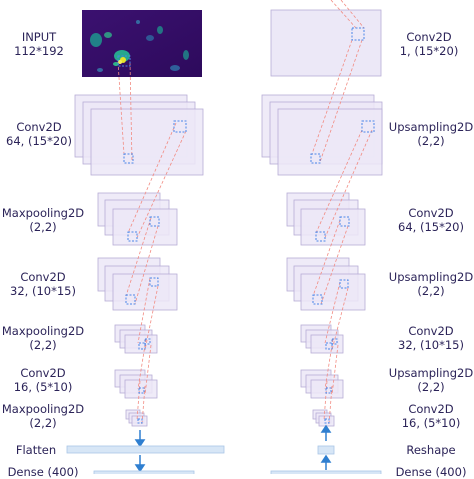 The width and height of the screenshot is (474, 479). Describe the element at coordinates (36, 450) in the screenshot. I see `label-flatten: Flatten` at that location.